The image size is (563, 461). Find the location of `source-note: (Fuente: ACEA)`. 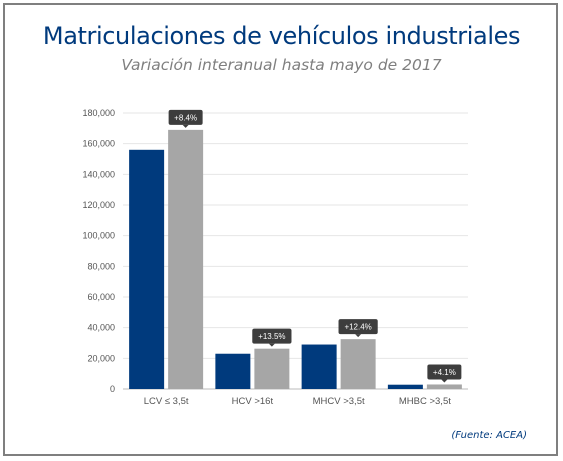

source-note: (Fuente: ACEA) is located at coordinates (489, 435).